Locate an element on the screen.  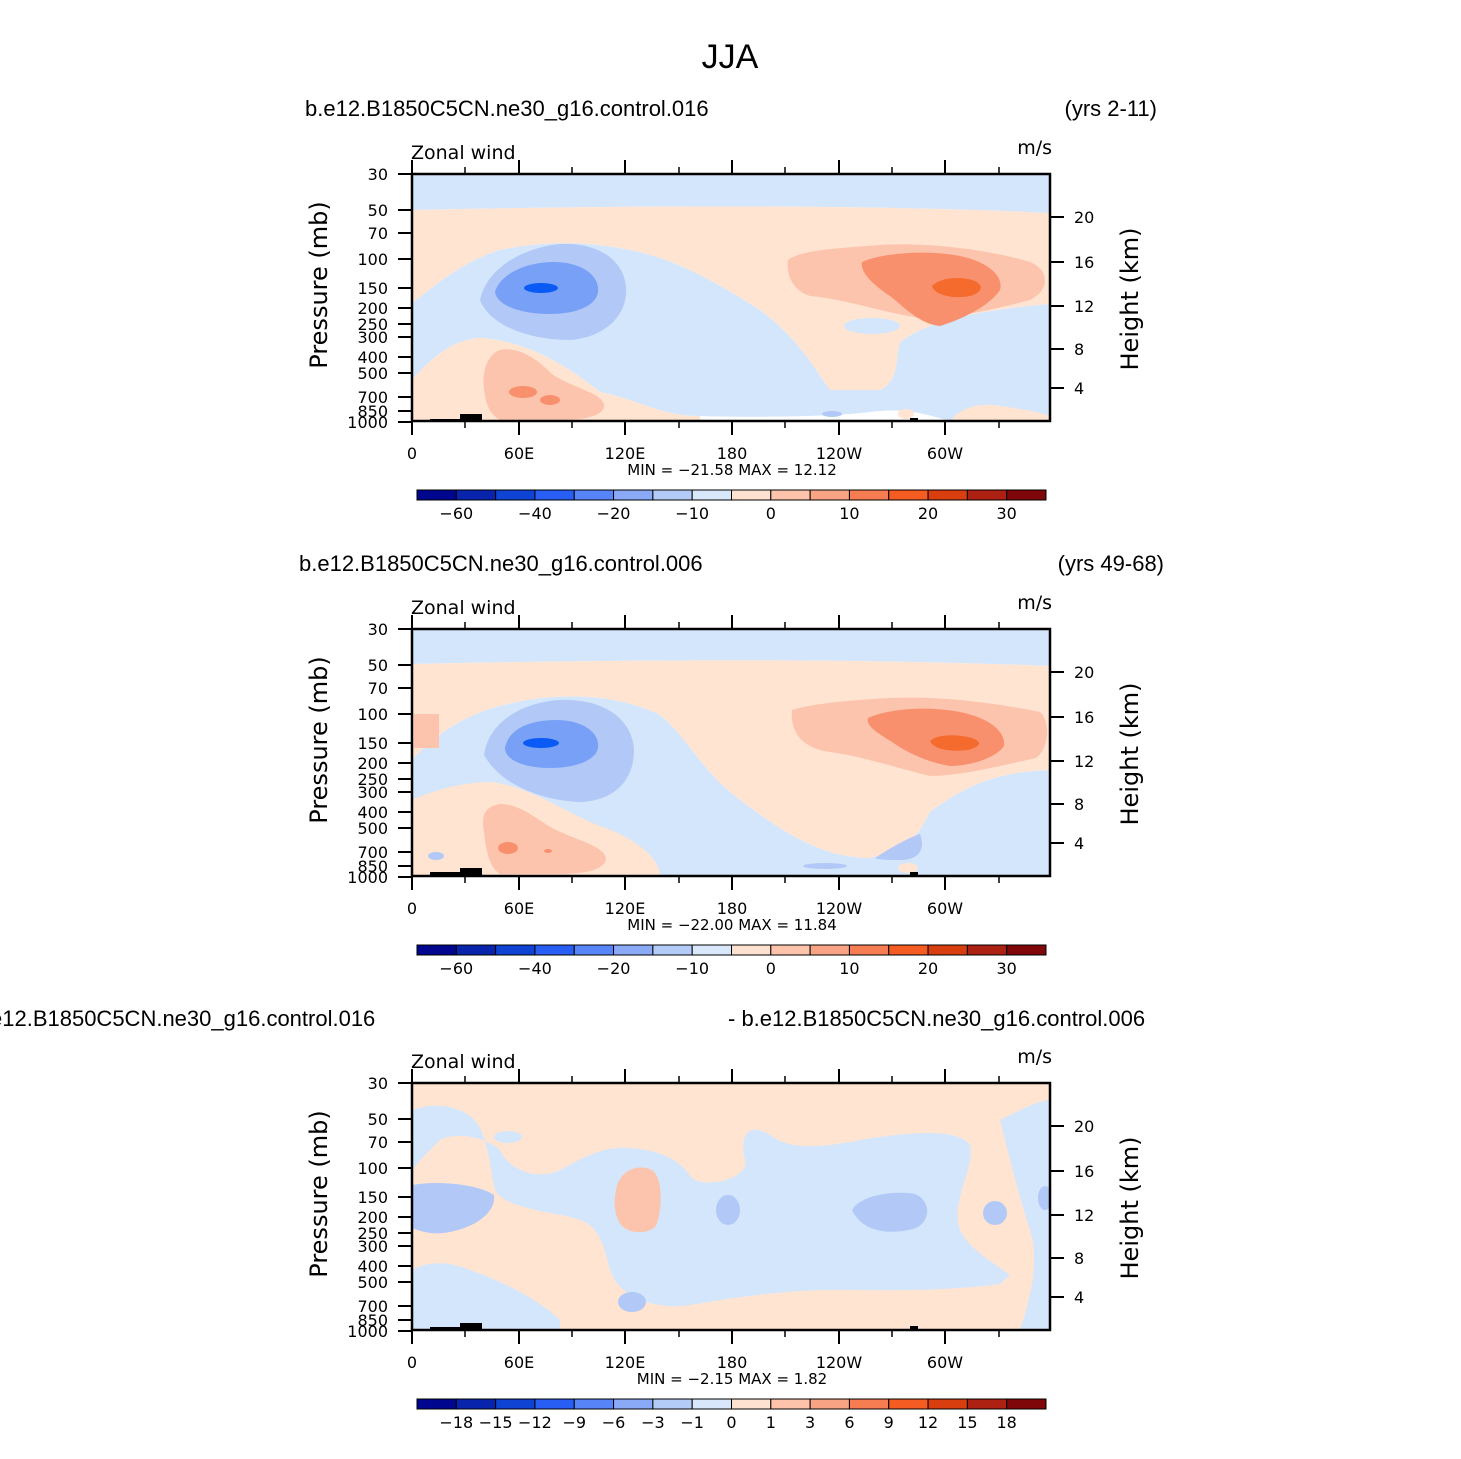
colorbar-label: −15 is located at coordinates (496, 1422).